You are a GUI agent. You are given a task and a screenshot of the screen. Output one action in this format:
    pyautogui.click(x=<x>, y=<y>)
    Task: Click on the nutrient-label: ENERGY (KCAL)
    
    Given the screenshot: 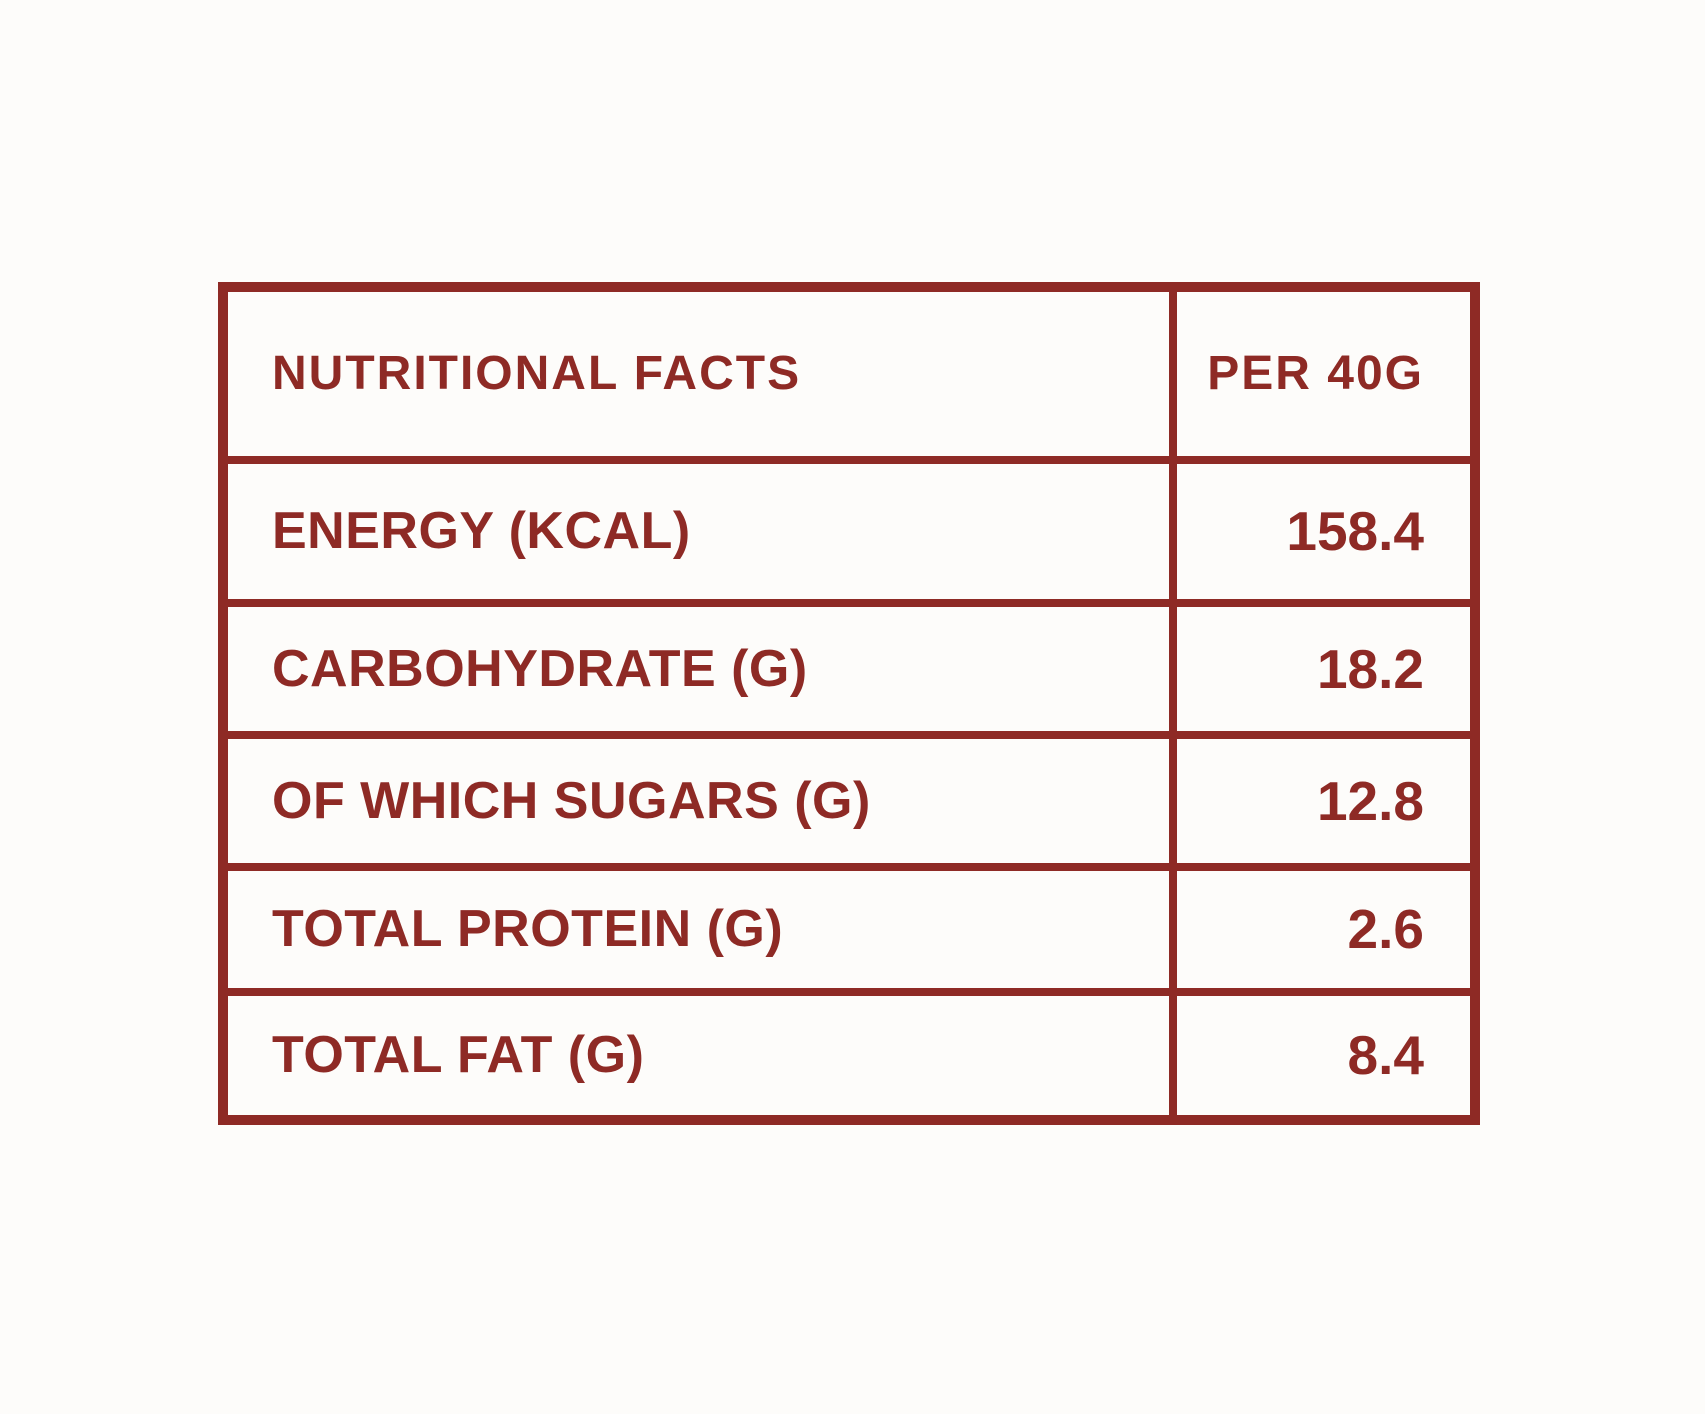 What is the action you would take?
    pyautogui.click(x=481, y=531)
    